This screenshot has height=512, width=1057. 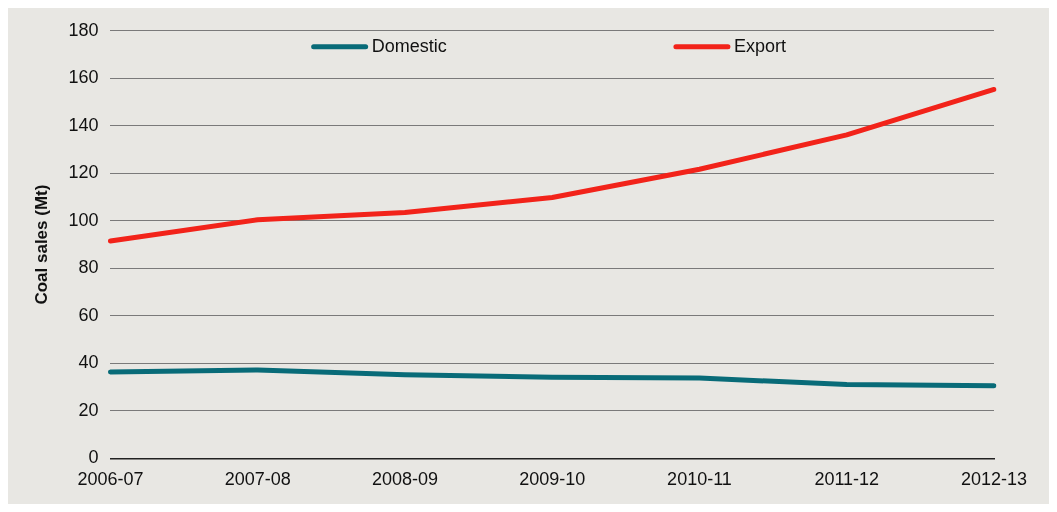 I want to click on y-tick-label: 60, so click(x=88, y=314).